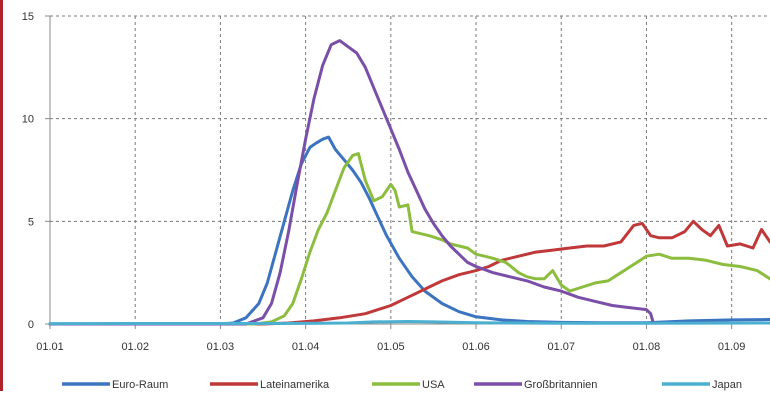  I want to click on y-tick-label: 10, so click(28, 120).